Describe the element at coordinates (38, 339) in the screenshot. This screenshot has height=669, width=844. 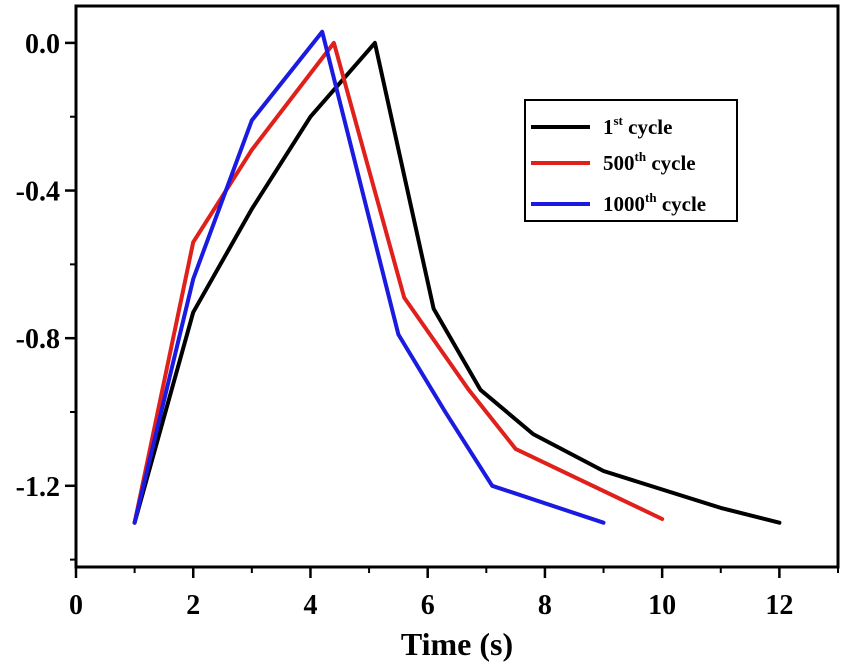
I see `y-tick-label: -0.8` at that location.